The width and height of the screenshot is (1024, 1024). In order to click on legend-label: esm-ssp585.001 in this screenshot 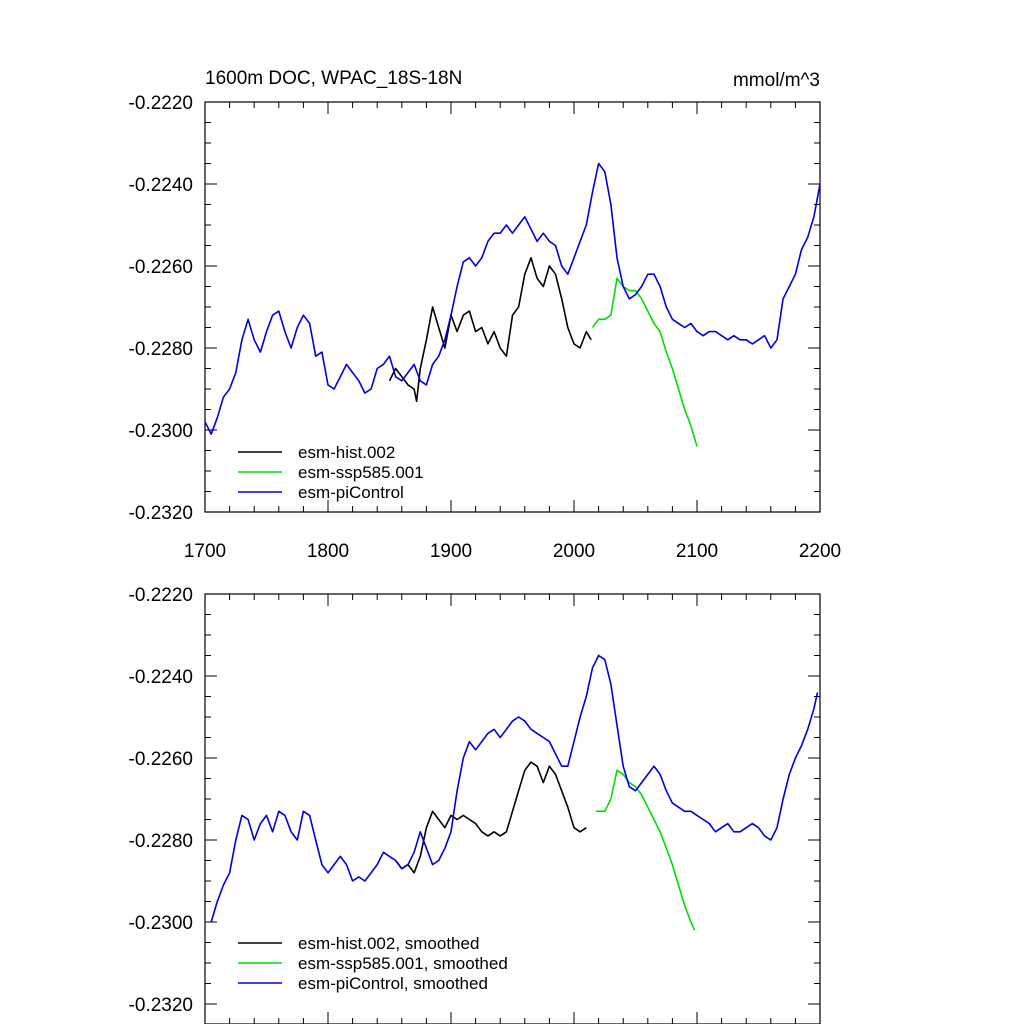, I will do `click(361, 472)`.